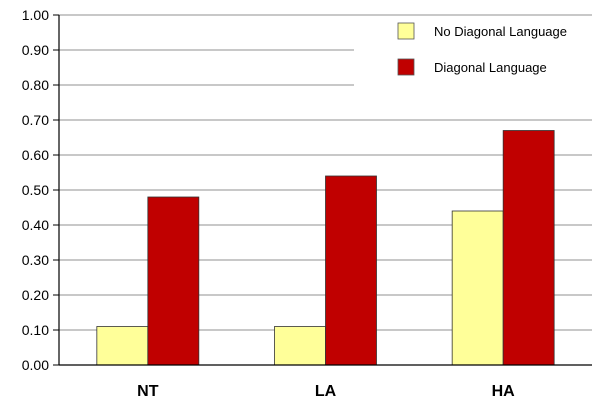 The width and height of the screenshot is (594, 400). Describe the element at coordinates (35, 15) in the screenshot. I see `y-tick-label: 1.00` at that location.